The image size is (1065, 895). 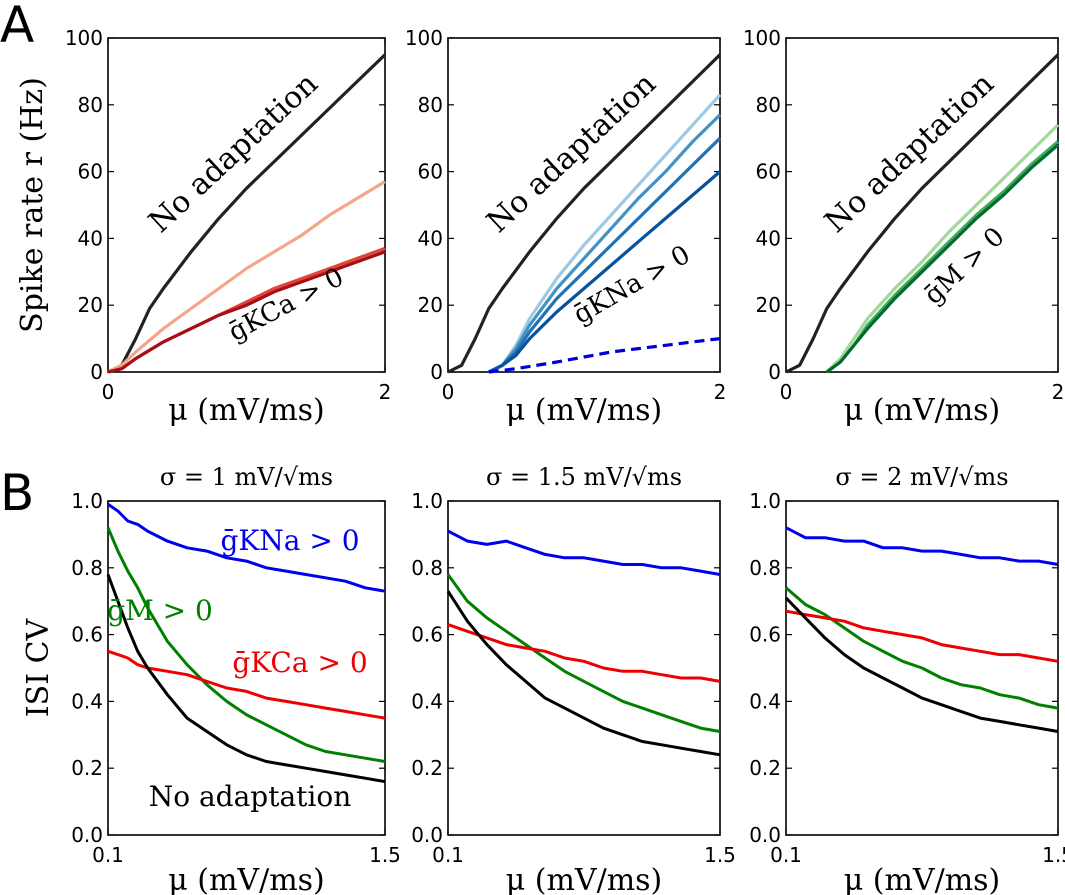 I want to click on panel-label-a: A, so click(x=17, y=27).